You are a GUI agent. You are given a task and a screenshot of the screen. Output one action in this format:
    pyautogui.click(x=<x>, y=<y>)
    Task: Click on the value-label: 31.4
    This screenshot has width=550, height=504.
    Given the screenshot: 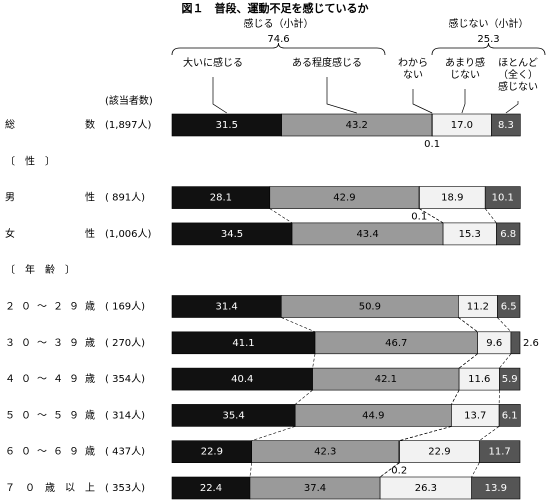 What is the action you would take?
    pyautogui.click(x=227, y=307)
    